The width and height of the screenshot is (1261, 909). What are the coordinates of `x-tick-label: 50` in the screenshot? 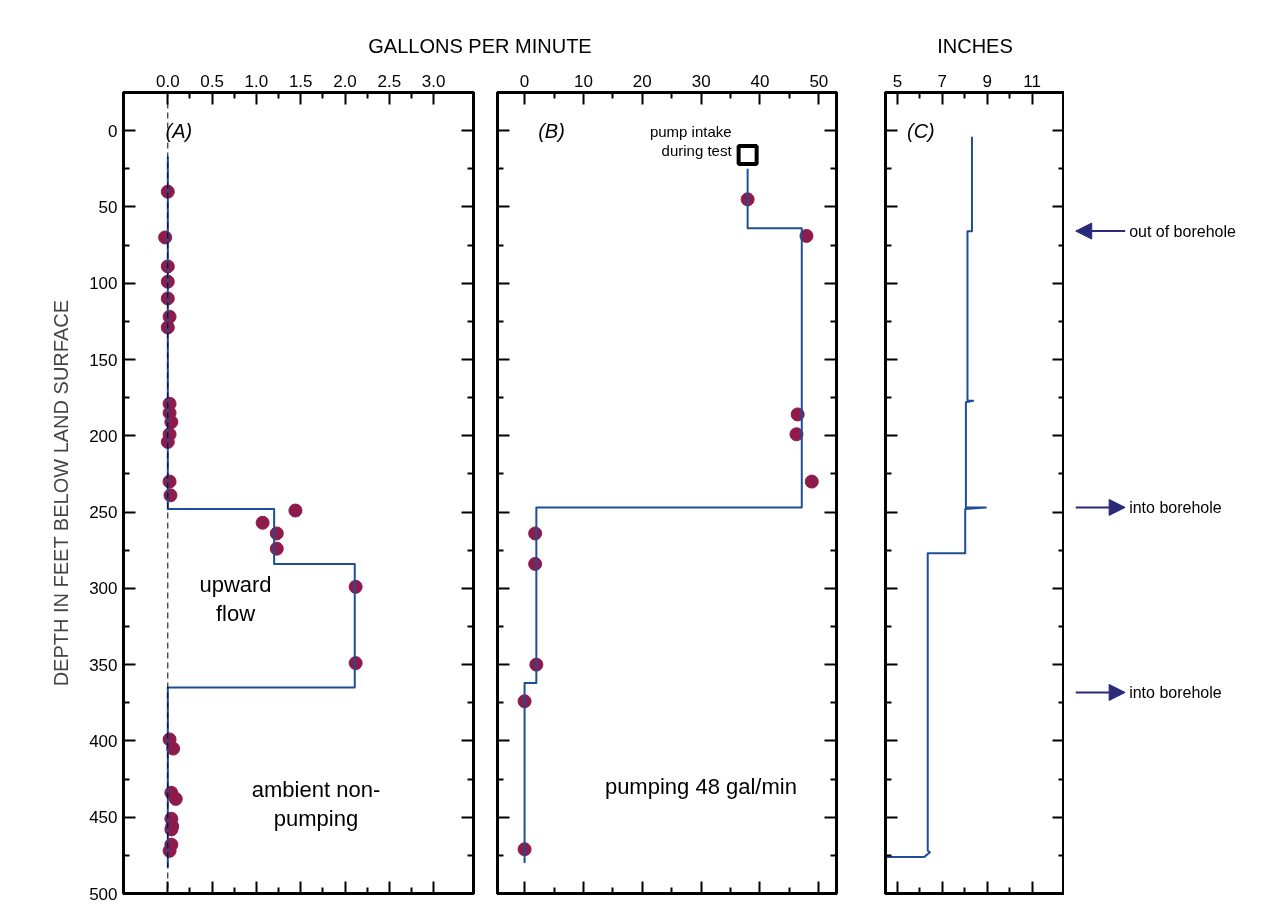 It's located at (819, 81).